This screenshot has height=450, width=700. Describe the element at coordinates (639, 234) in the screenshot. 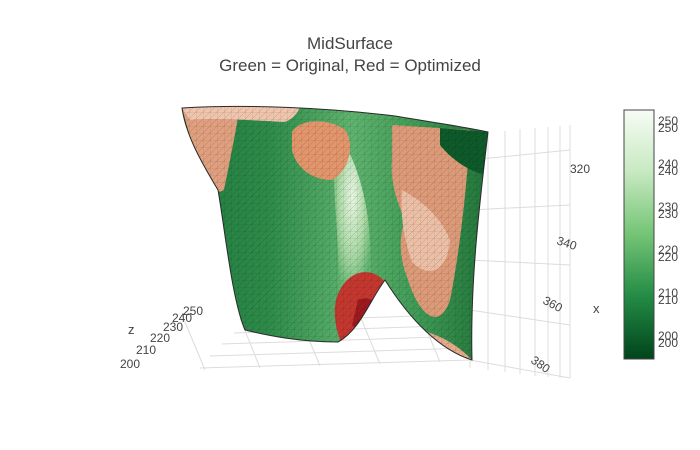

I see `colorbar-fill` at that location.